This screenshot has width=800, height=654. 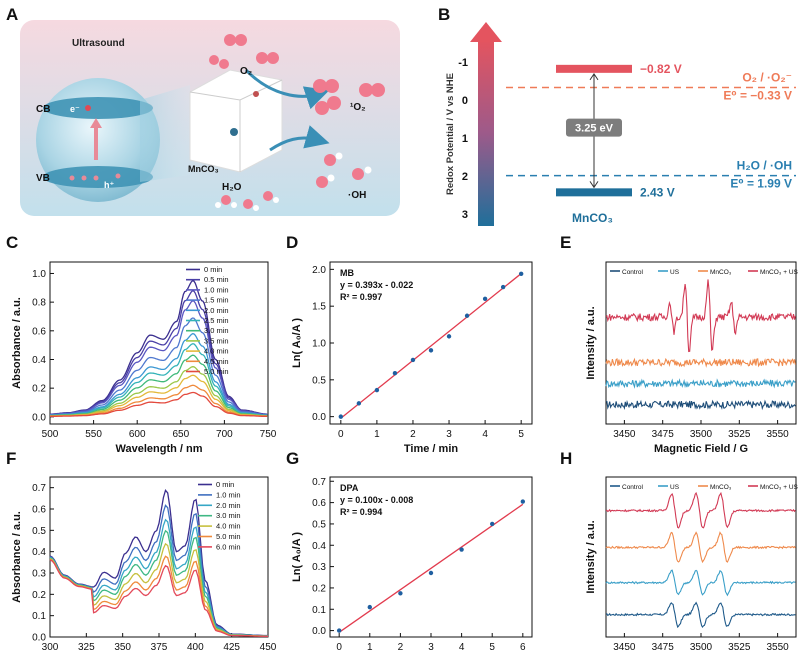 What do you see at coordinates (319, 482) in the screenshot?
I see `y-tick-label: 0.7` at bounding box center [319, 482].